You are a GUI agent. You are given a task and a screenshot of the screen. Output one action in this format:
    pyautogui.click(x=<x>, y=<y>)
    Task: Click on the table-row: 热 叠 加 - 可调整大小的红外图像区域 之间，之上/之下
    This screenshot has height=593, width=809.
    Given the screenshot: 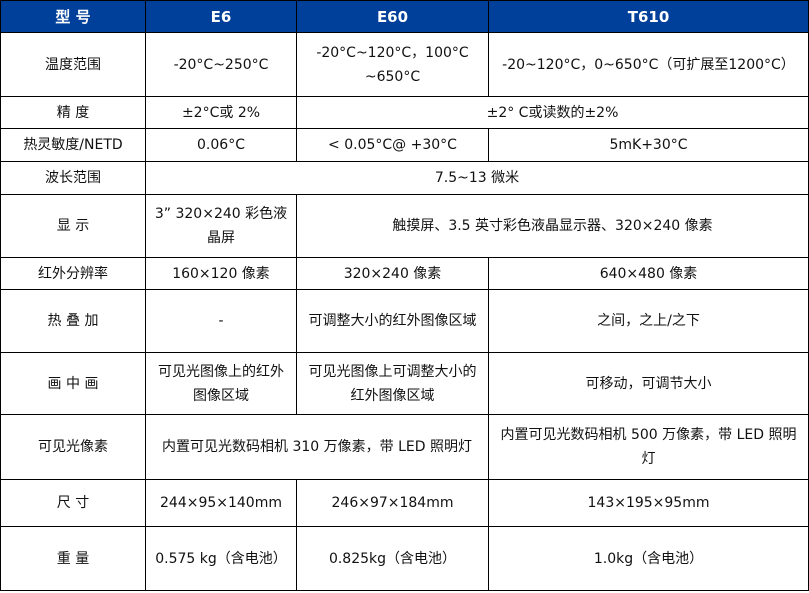 What is the action you would take?
    pyautogui.click(x=404, y=321)
    